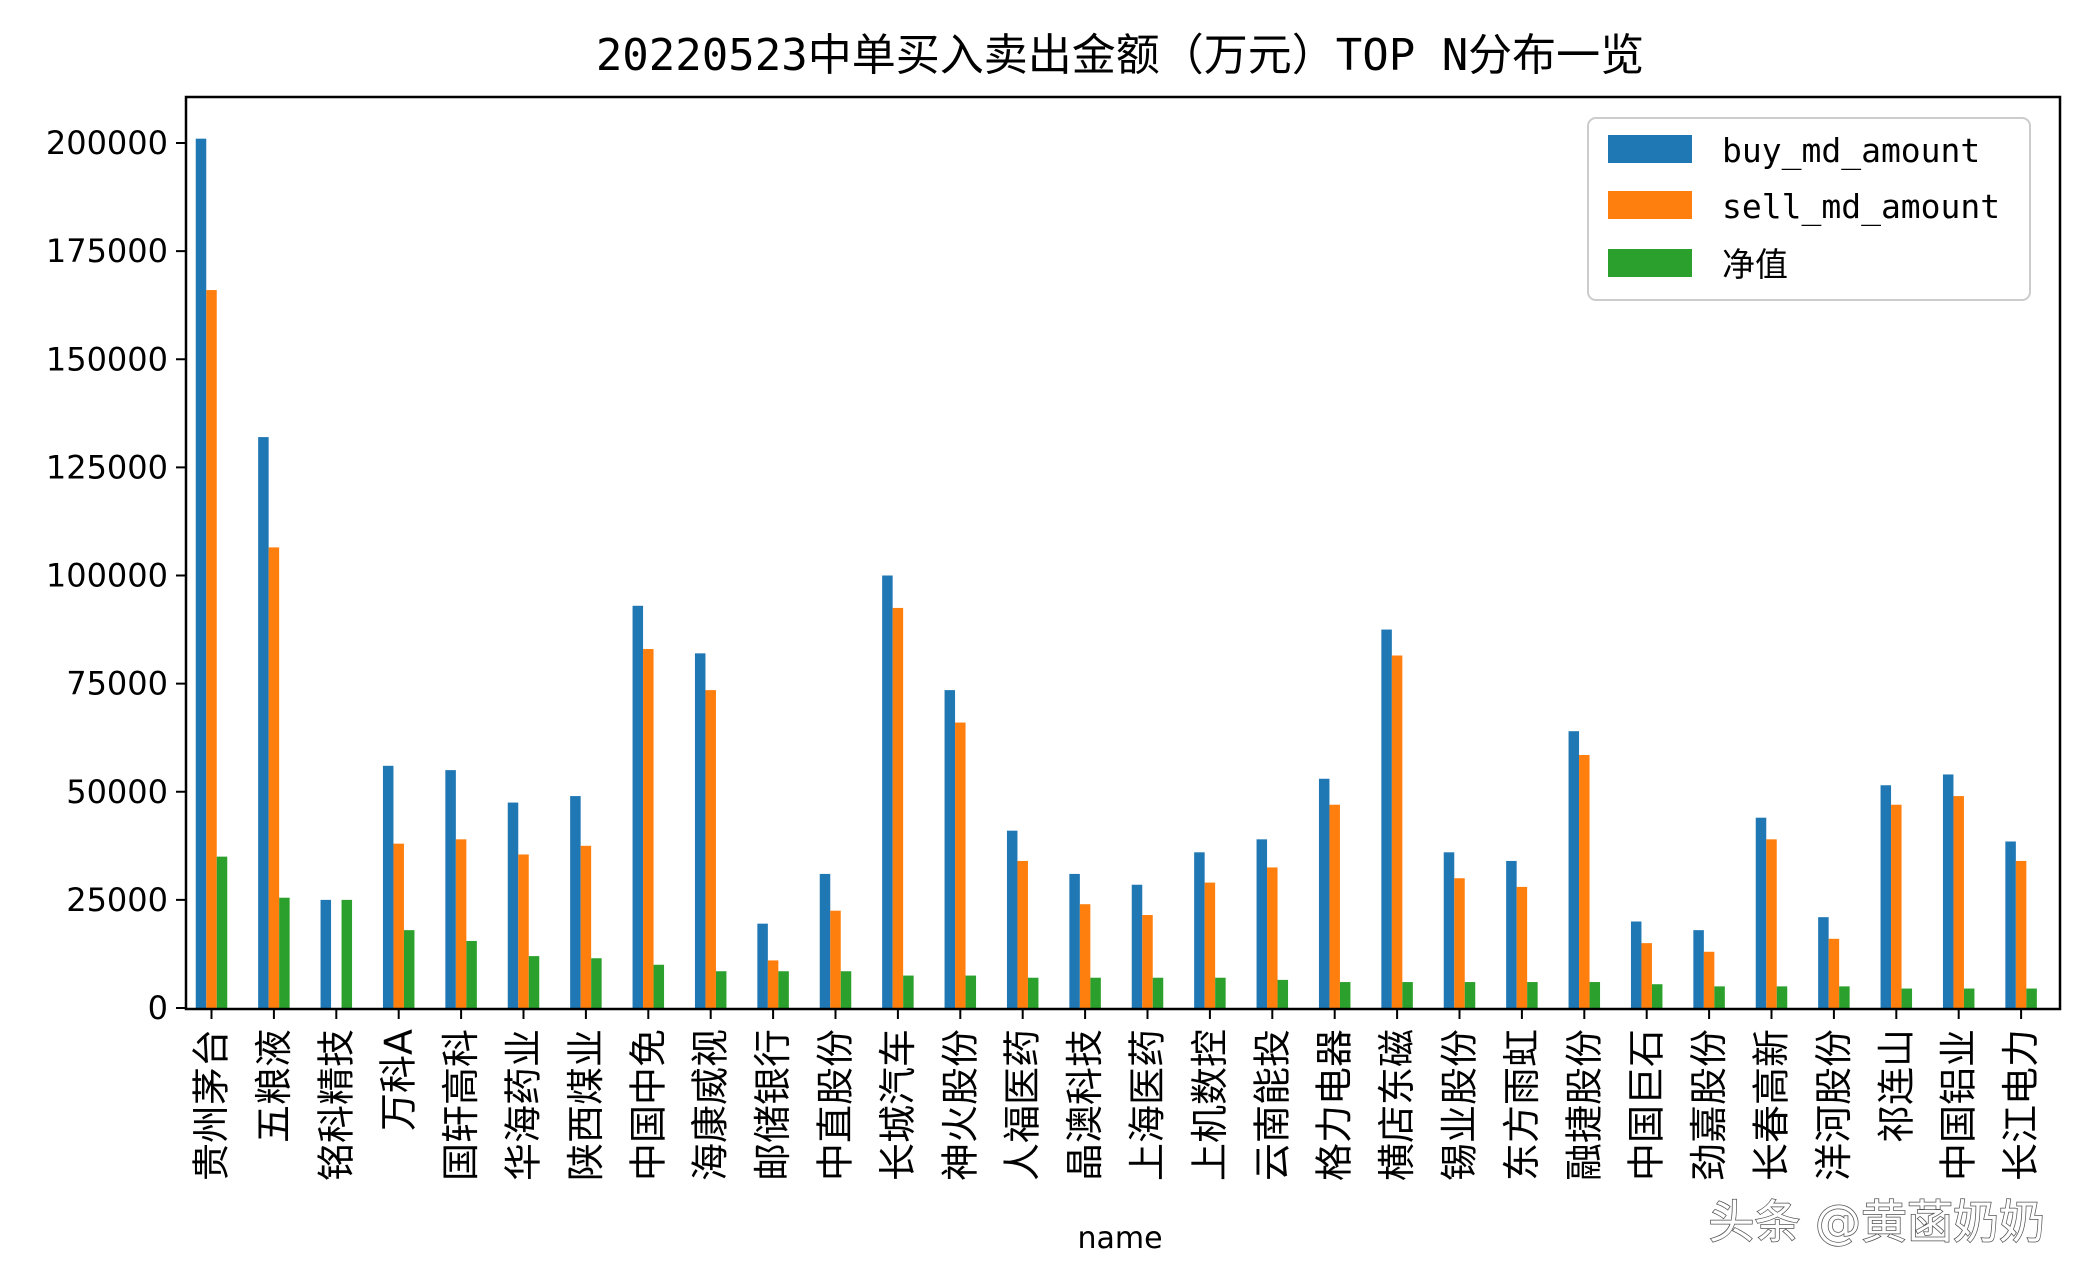 The image size is (2074, 1277). What do you see at coordinates (1709, 1105) in the screenshot?
I see `x-tick-label-24: 劲嘉股份` at bounding box center [1709, 1105].